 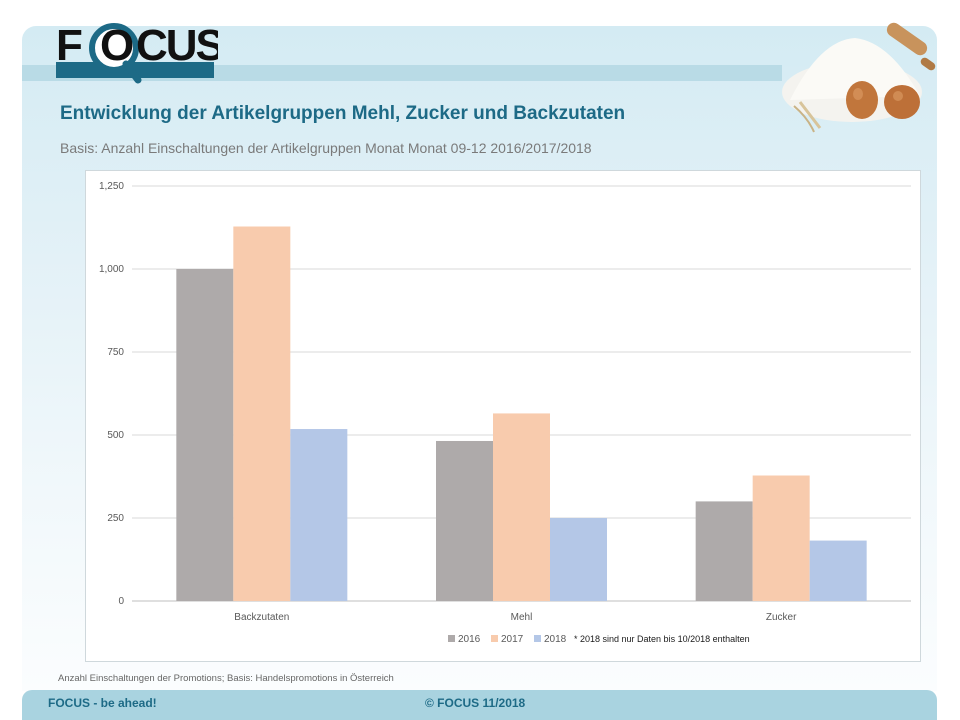 I want to click on y-tick-label: 1,000, so click(x=111, y=269).